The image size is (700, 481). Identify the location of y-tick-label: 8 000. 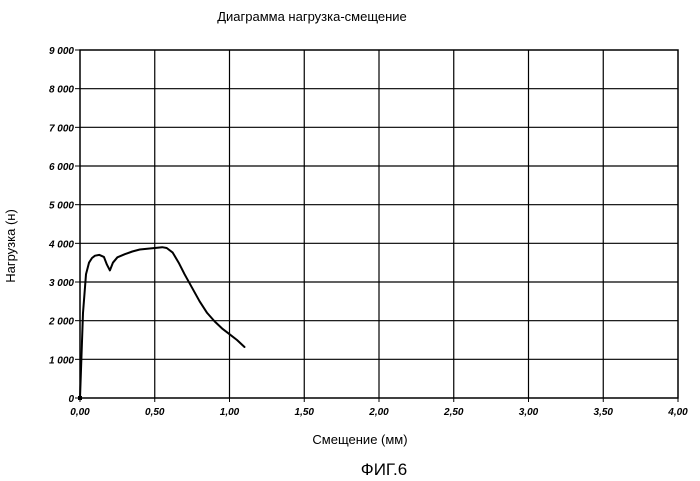
(61, 90).